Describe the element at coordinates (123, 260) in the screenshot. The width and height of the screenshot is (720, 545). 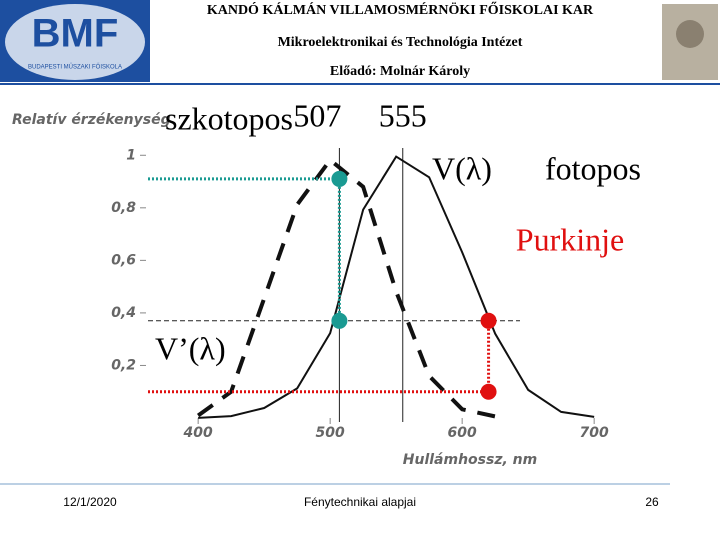
I see `y-tick-label: 0,6` at that location.